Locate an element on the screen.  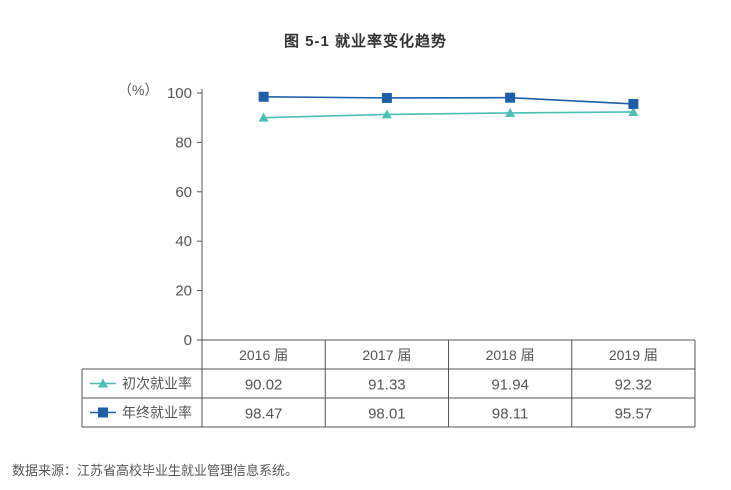
table-value: 98.11 is located at coordinates (510, 414).